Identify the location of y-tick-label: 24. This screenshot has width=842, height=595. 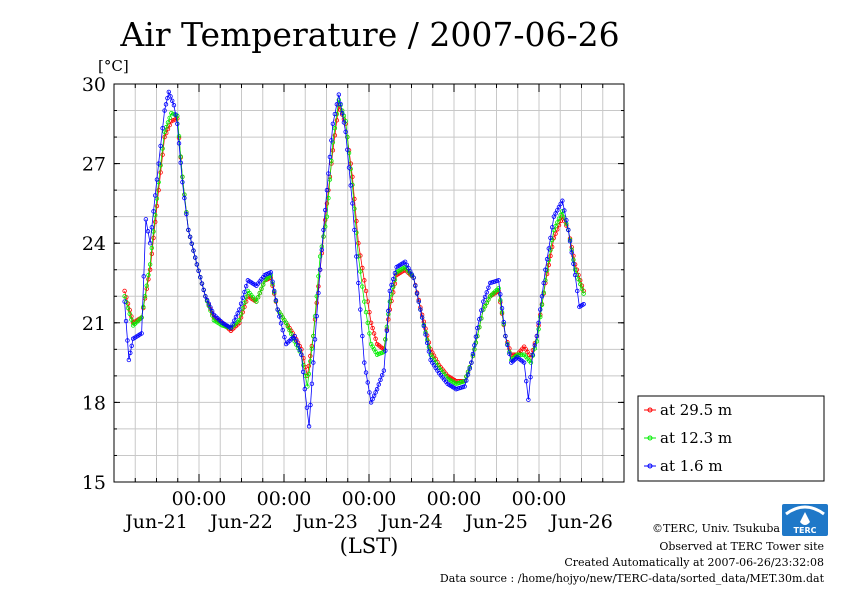
(94, 244).